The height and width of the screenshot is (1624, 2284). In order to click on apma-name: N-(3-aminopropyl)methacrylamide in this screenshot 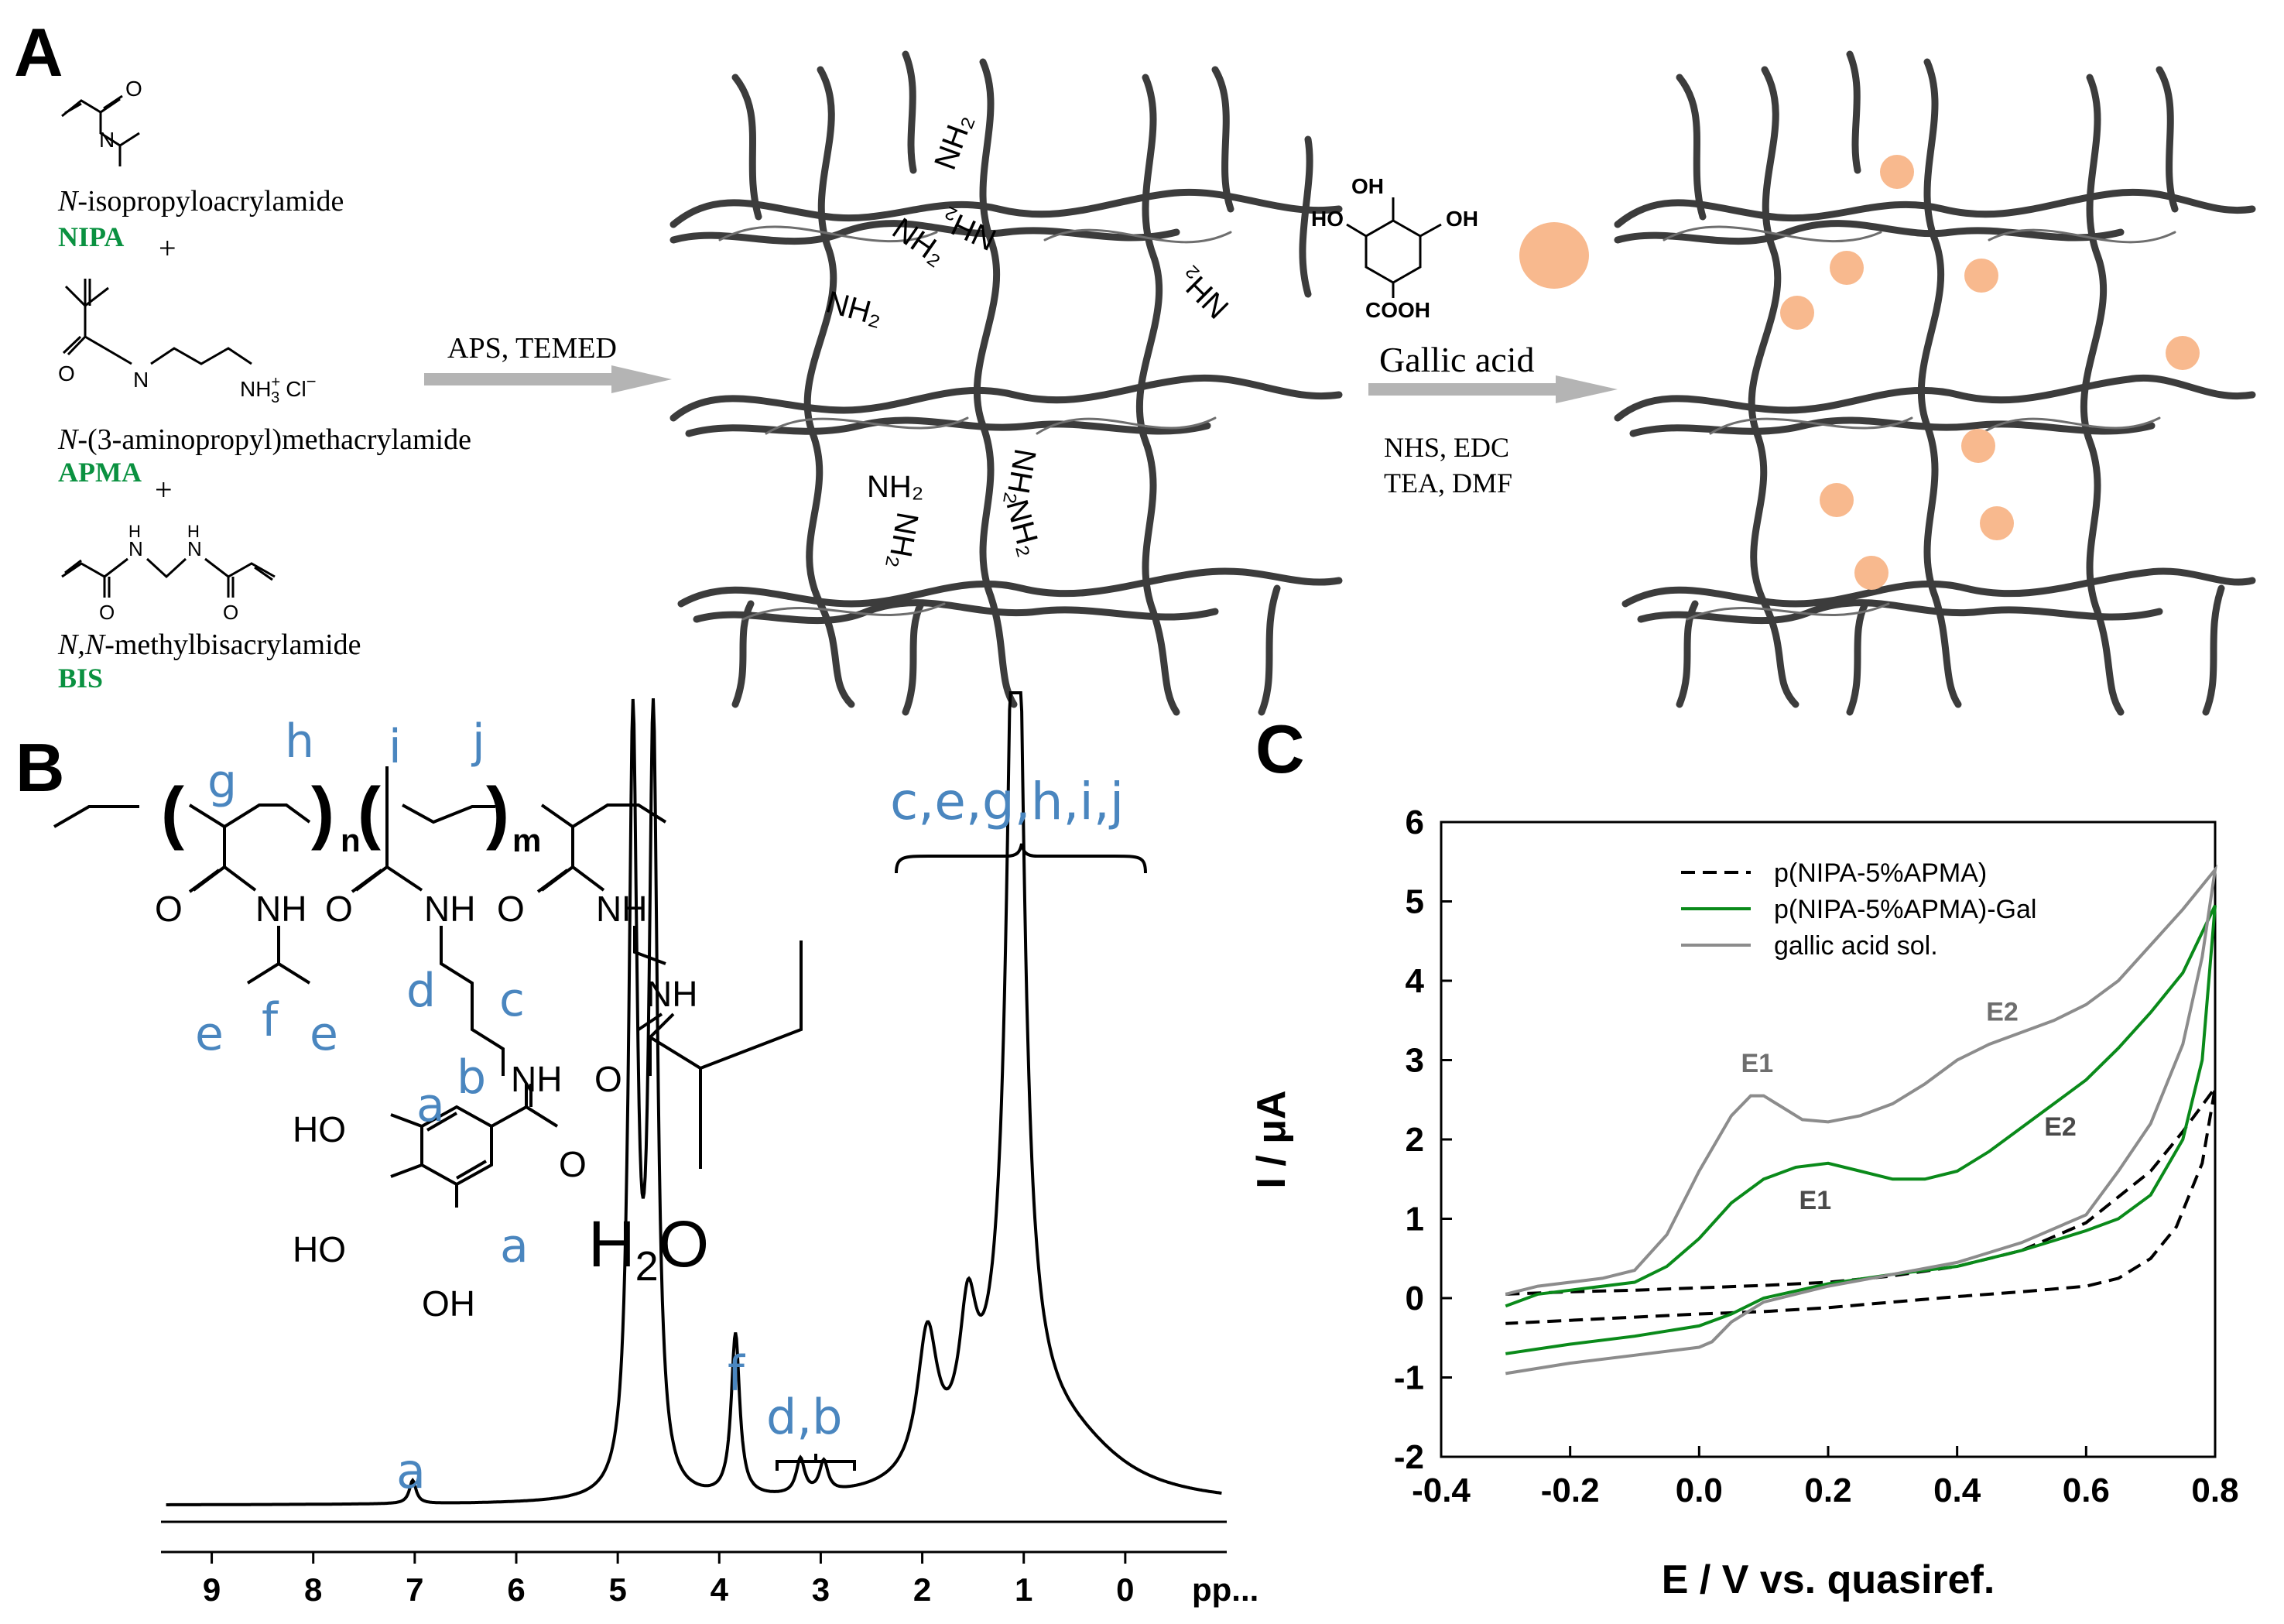, I will do `click(264, 439)`.